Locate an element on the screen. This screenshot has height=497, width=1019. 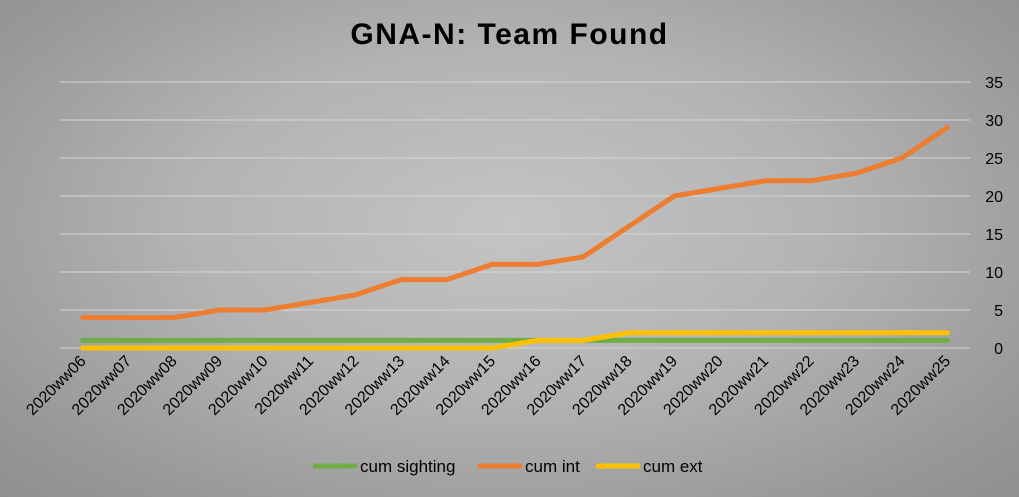
y-tick-label: 35 is located at coordinates (994, 83).